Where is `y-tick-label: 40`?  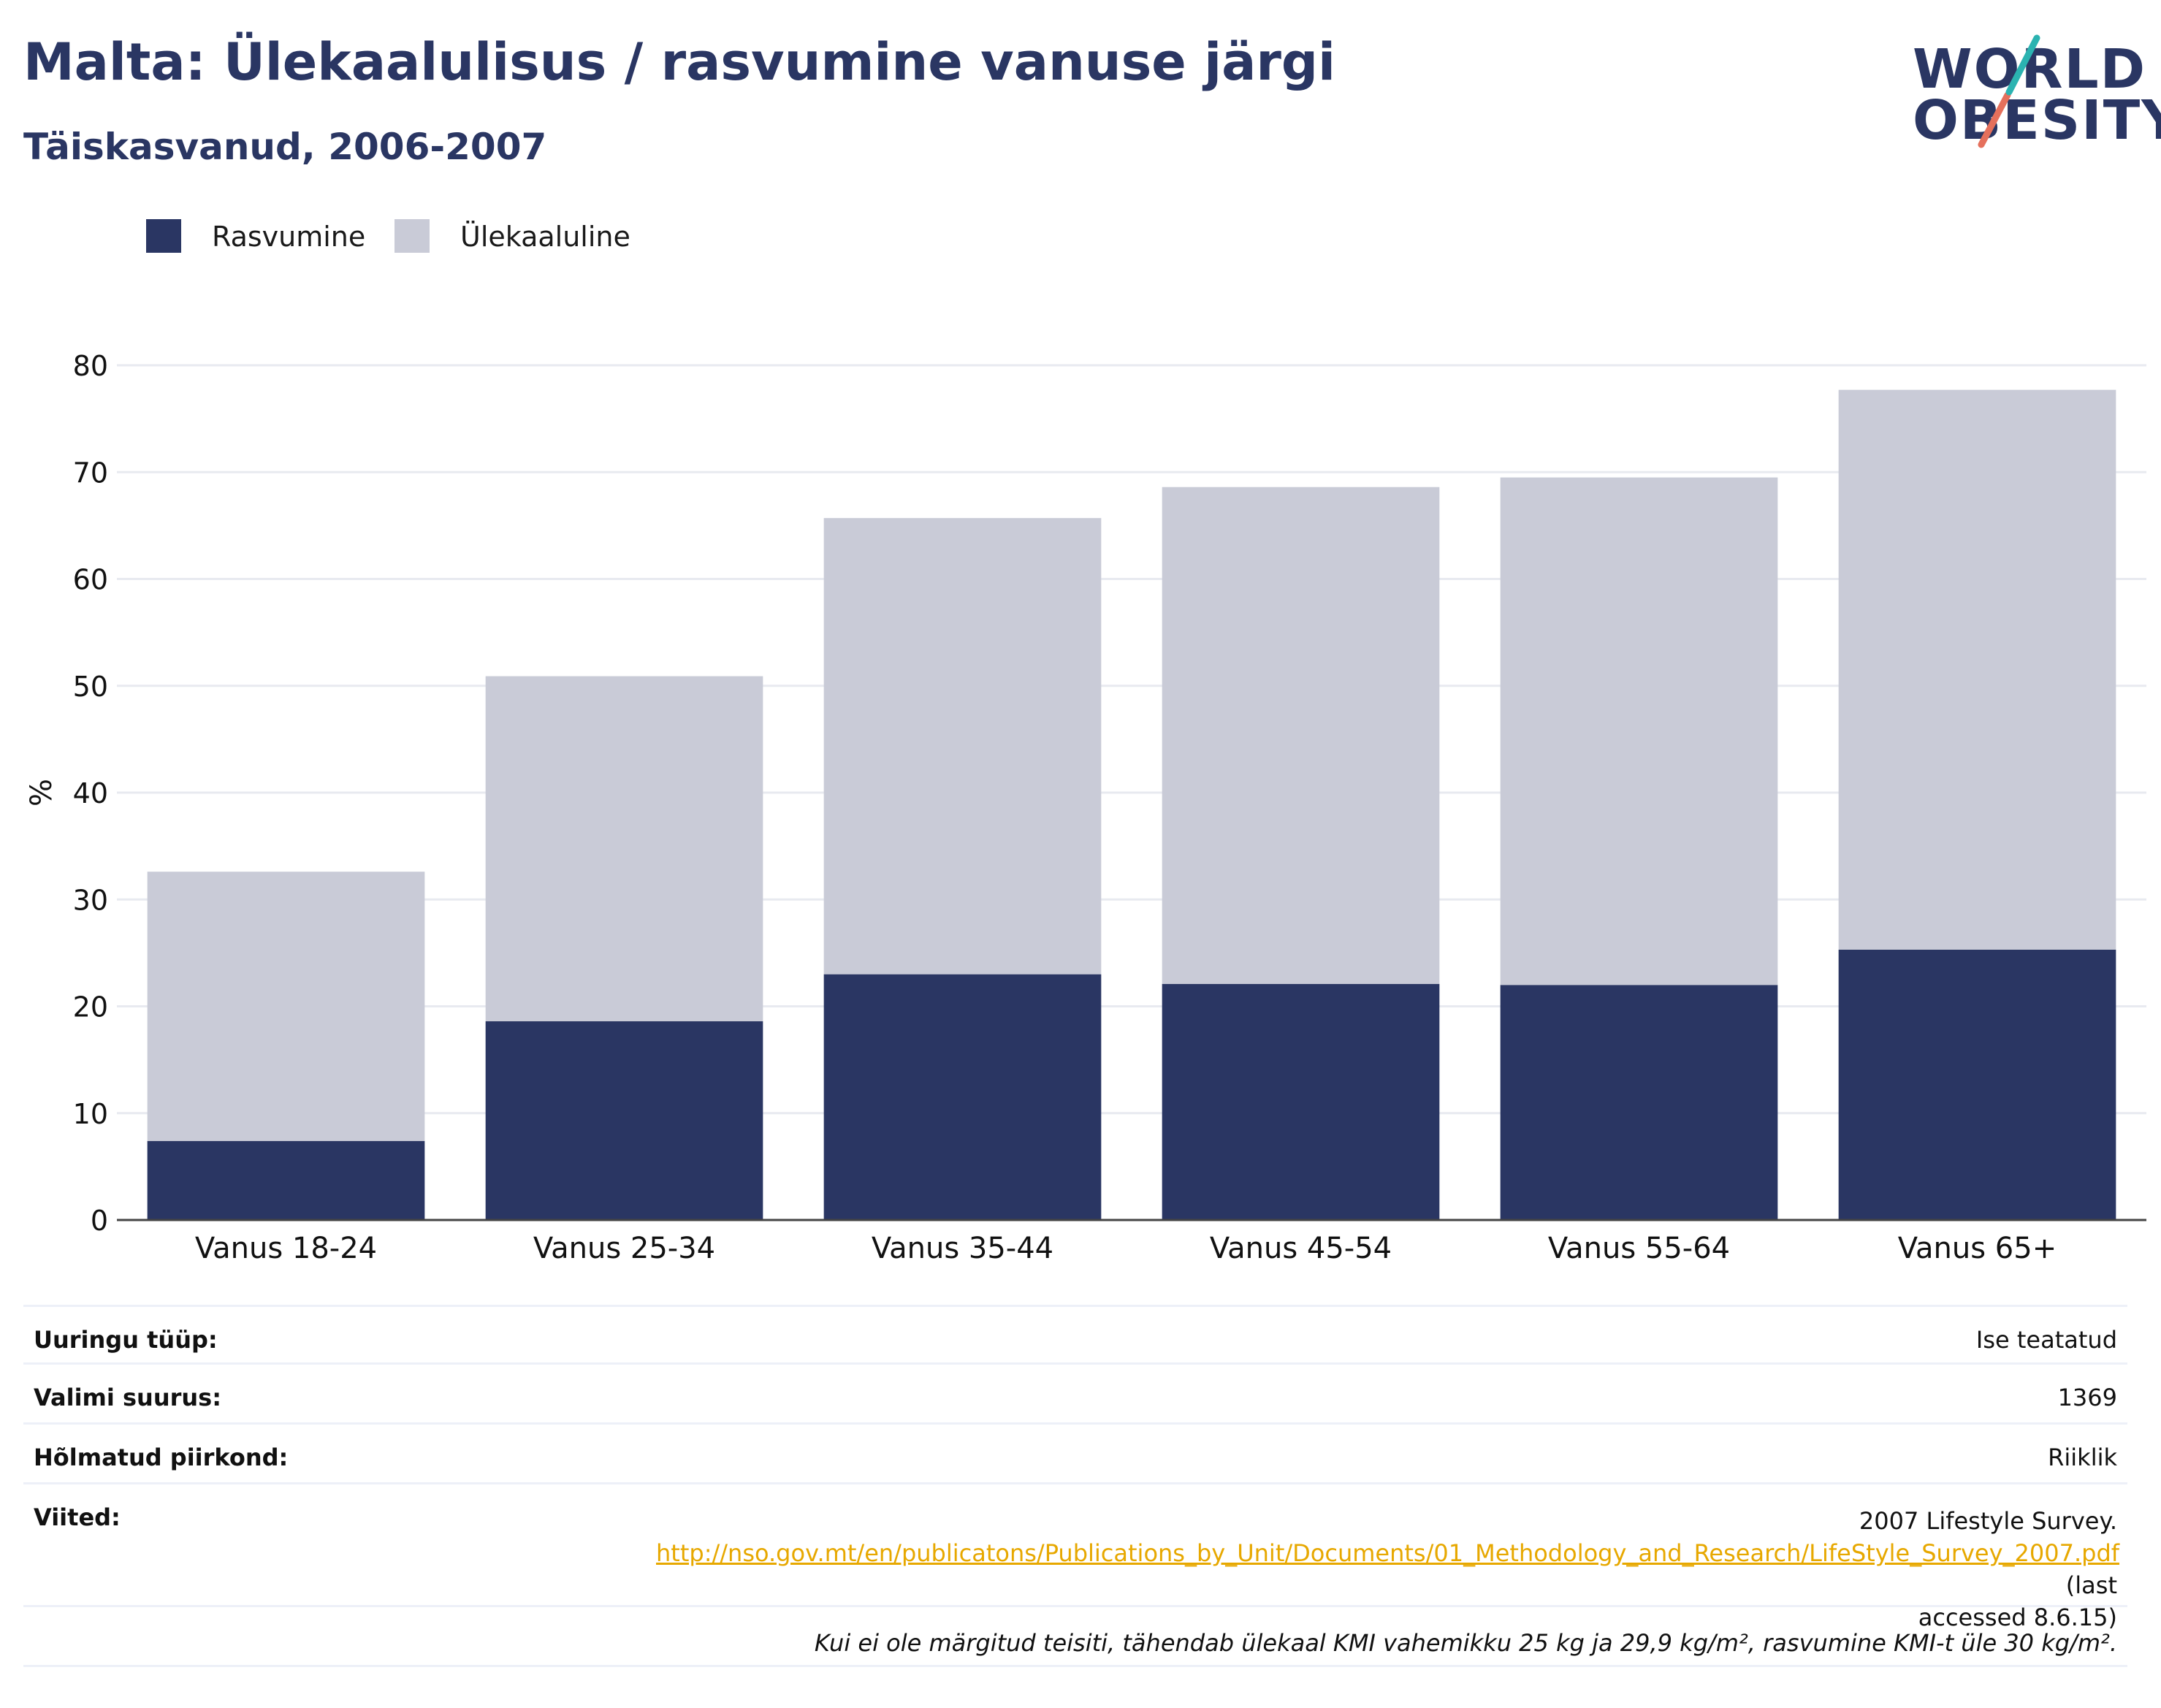 y-tick-label: 40 is located at coordinates (91, 793).